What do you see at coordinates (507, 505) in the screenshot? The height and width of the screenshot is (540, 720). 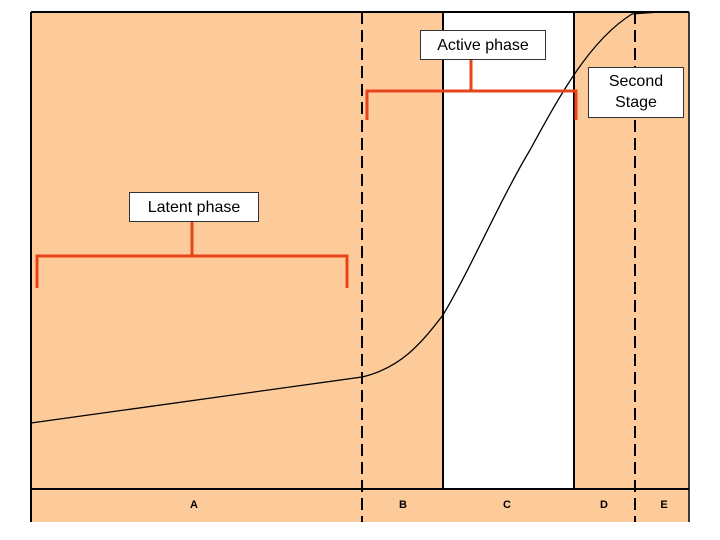 I see `segment-label-c: C` at bounding box center [507, 505].